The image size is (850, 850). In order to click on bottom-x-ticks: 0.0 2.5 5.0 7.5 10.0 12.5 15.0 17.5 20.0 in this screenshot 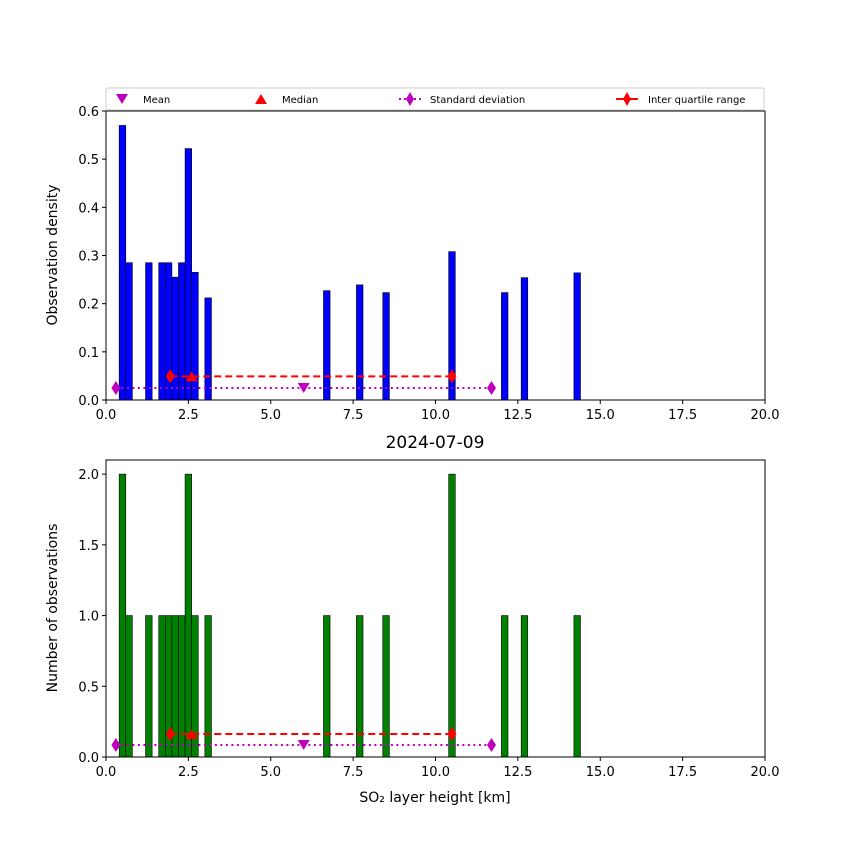, I will do `click(438, 768)`.